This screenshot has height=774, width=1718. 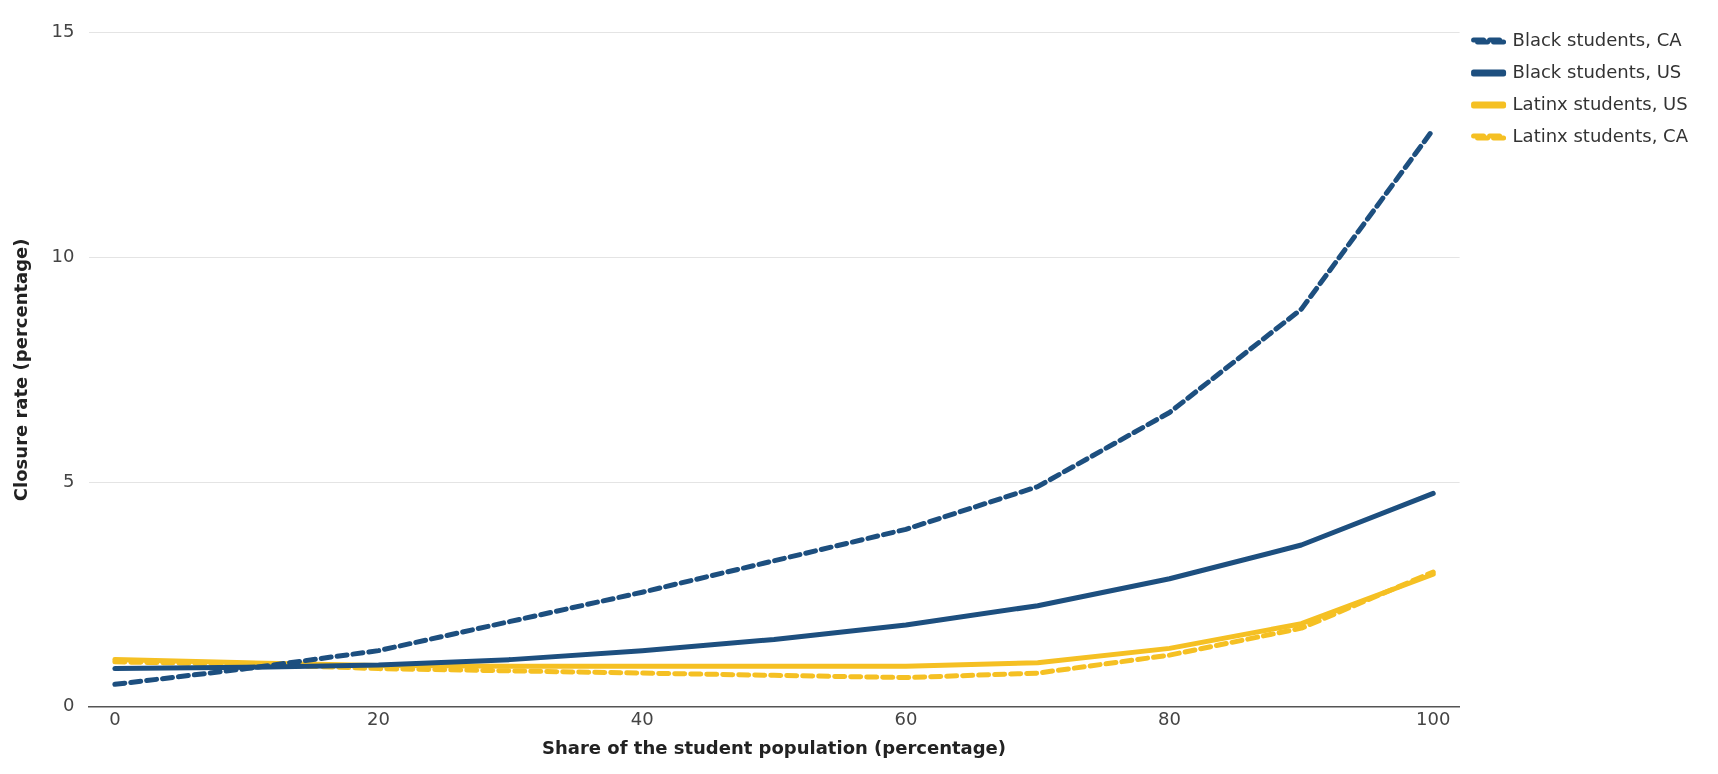 What do you see at coordinates (69, 705) in the screenshot?
I see `y-tick-label: 0` at bounding box center [69, 705].